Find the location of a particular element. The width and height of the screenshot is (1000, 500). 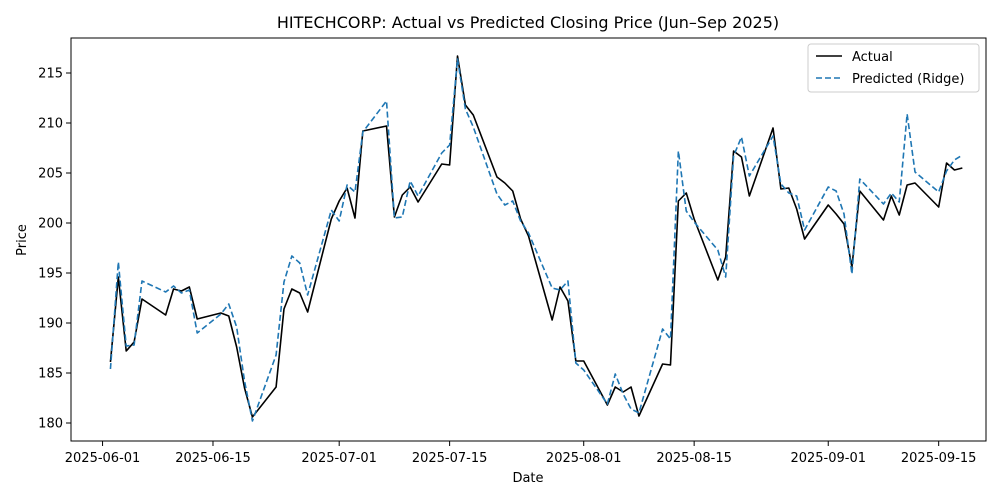

y-tick-label: 200 is located at coordinates (50, 224).